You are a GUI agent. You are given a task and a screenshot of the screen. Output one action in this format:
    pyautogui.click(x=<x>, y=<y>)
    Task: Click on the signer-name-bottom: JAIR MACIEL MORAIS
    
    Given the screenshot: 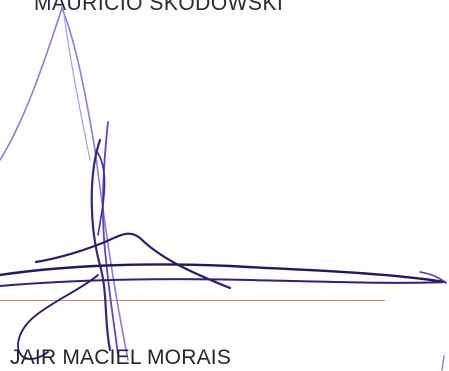 What is the action you would take?
    pyautogui.click(x=121, y=357)
    